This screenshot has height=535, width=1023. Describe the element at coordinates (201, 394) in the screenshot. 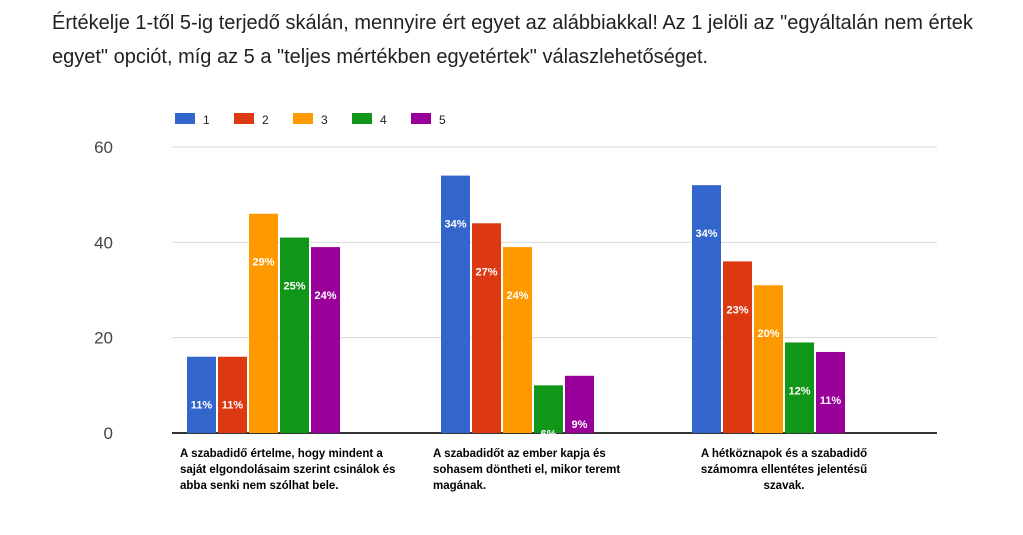

I see `bar-1-cat1` at that location.